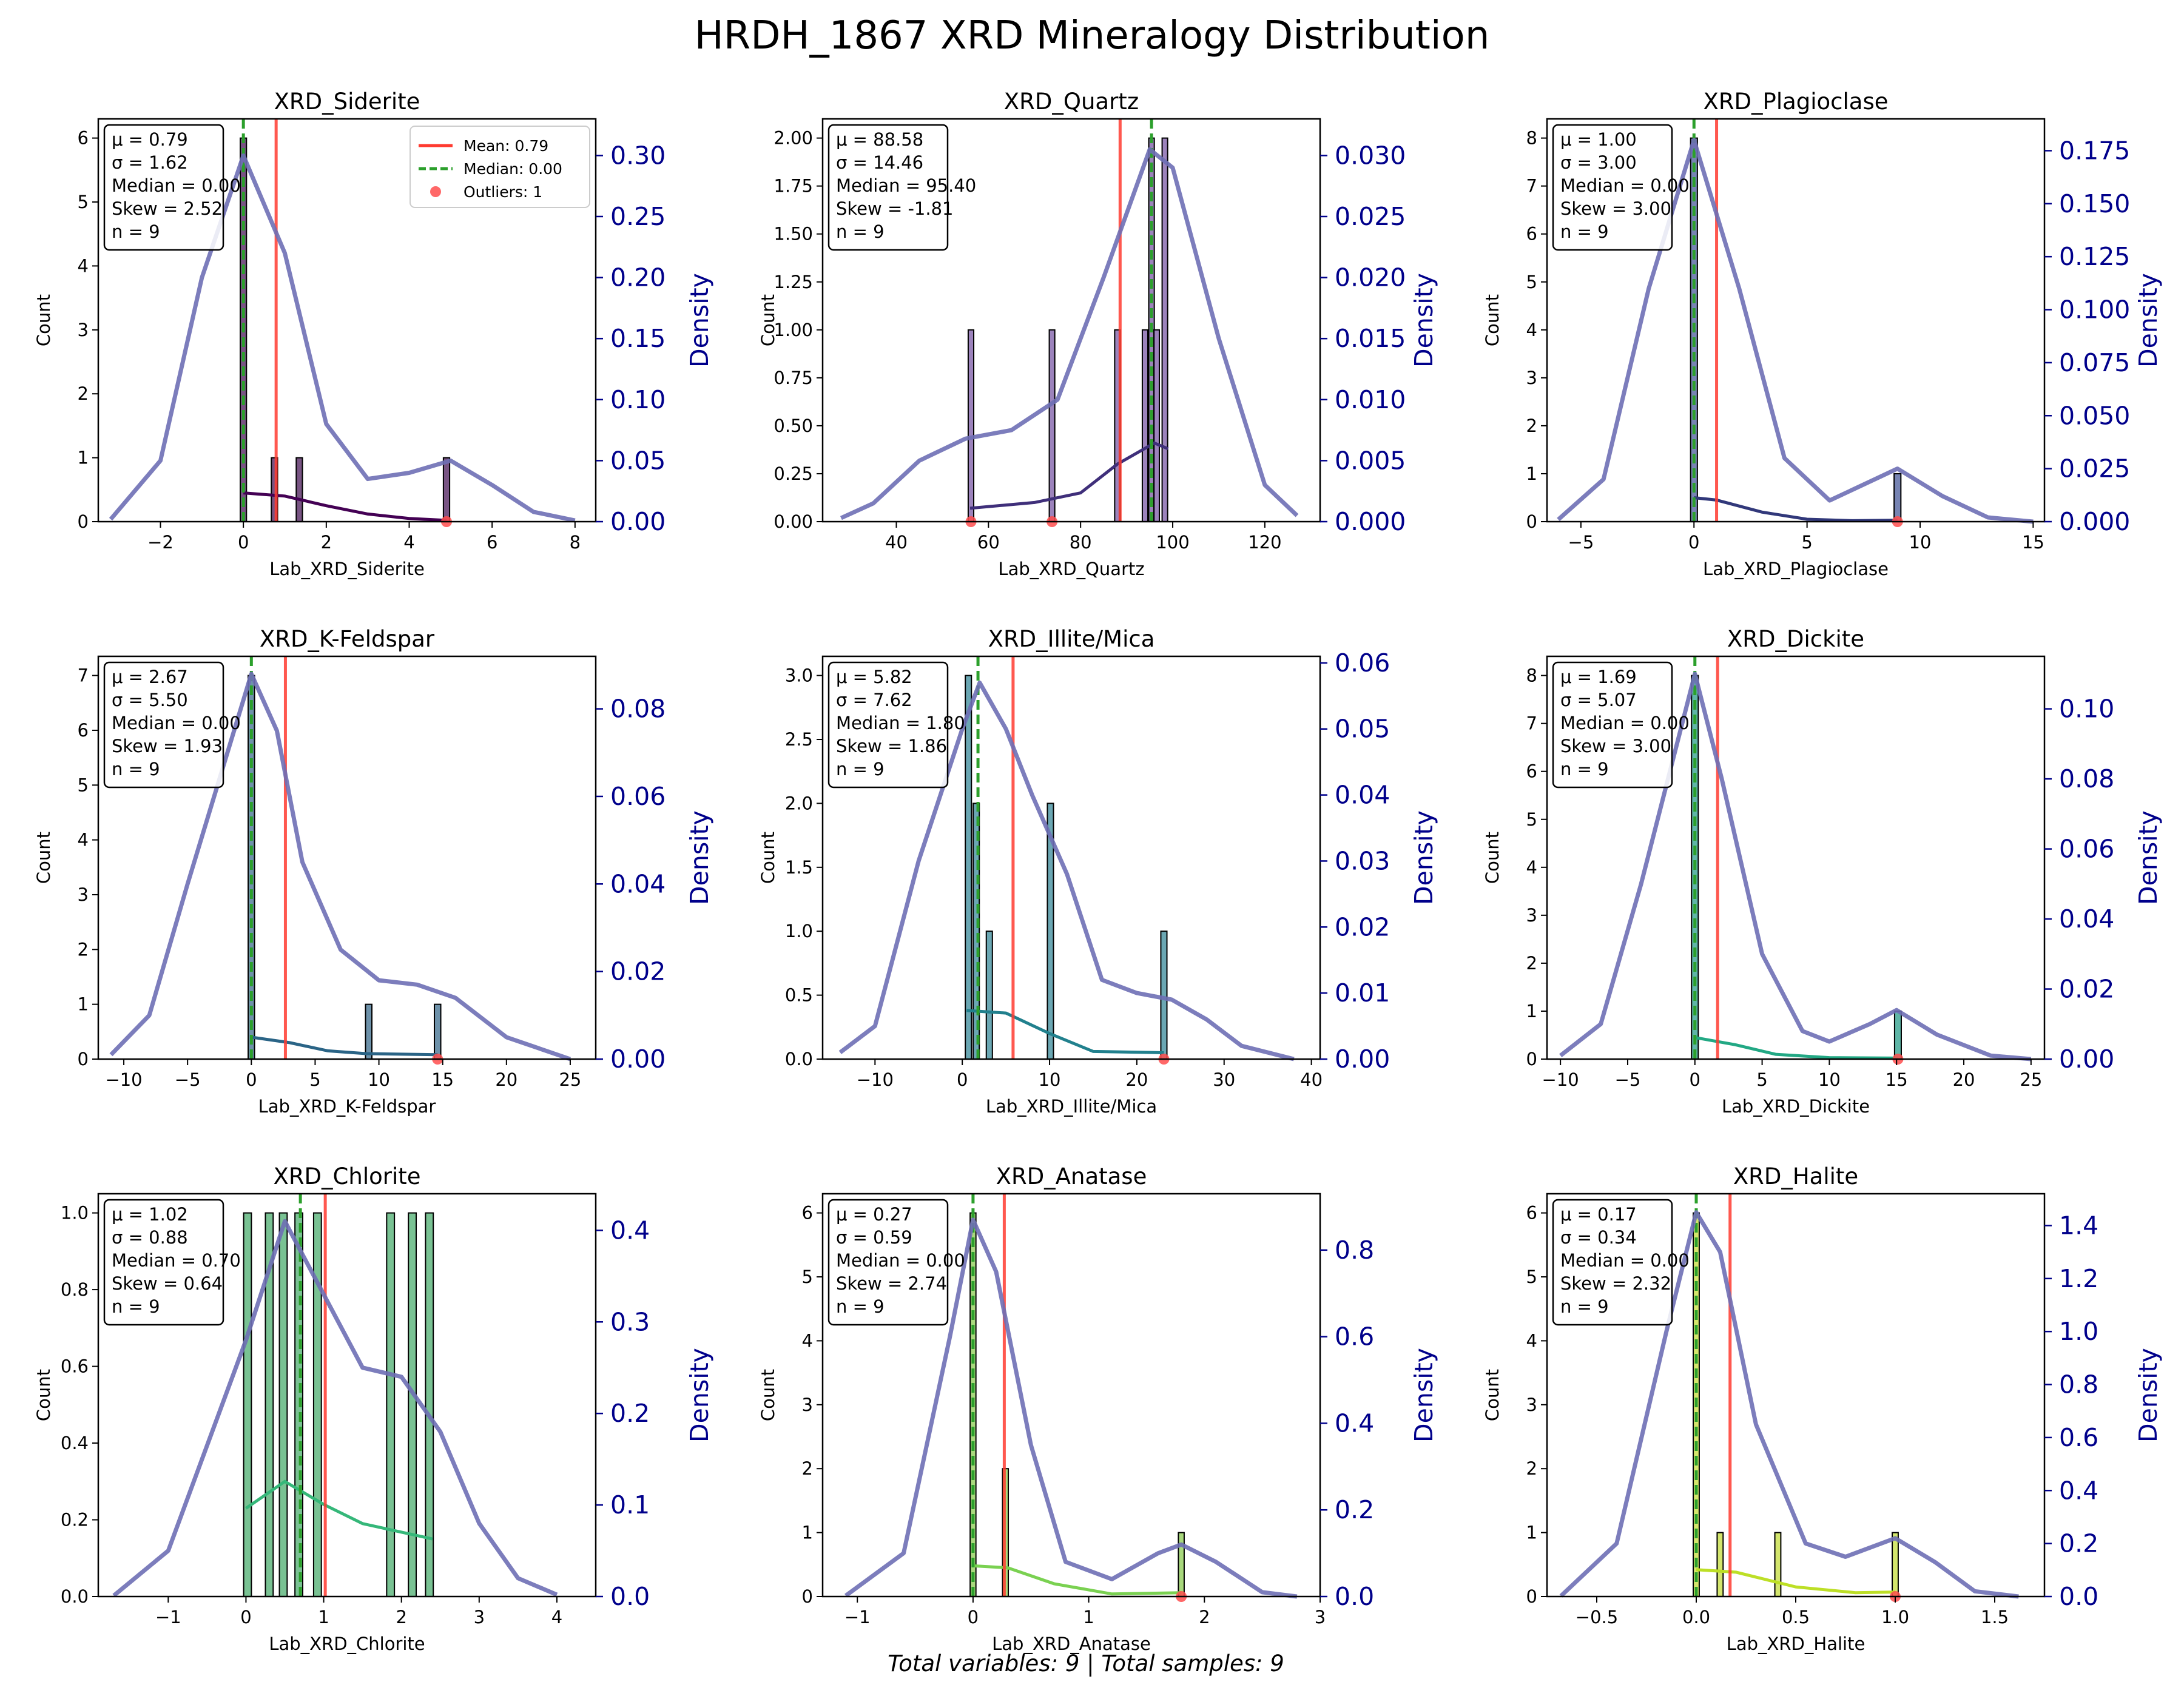 The width and height of the screenshot is (2184, 1696). I want to click on x-tick-label: 20, so click(506, 1079).